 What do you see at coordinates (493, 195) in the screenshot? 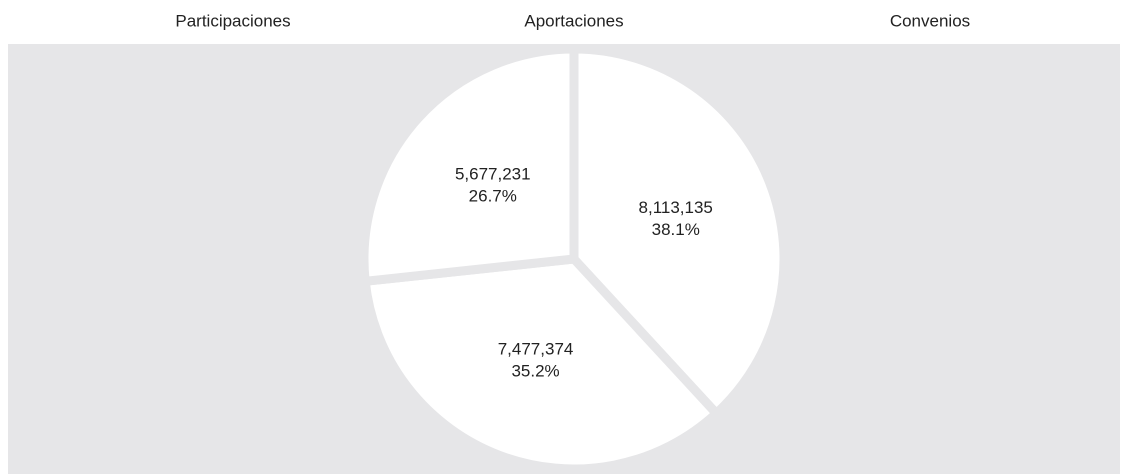
I see `percentage-label: 26.7%` at bounding box center [493, 195].